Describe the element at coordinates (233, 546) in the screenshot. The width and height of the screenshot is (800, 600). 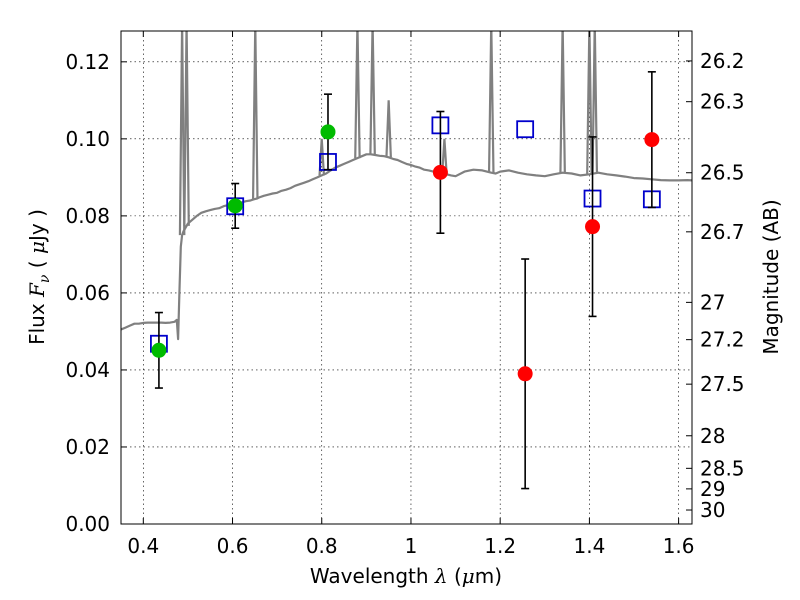
I see `x-tick-label: 0.6` at that location.